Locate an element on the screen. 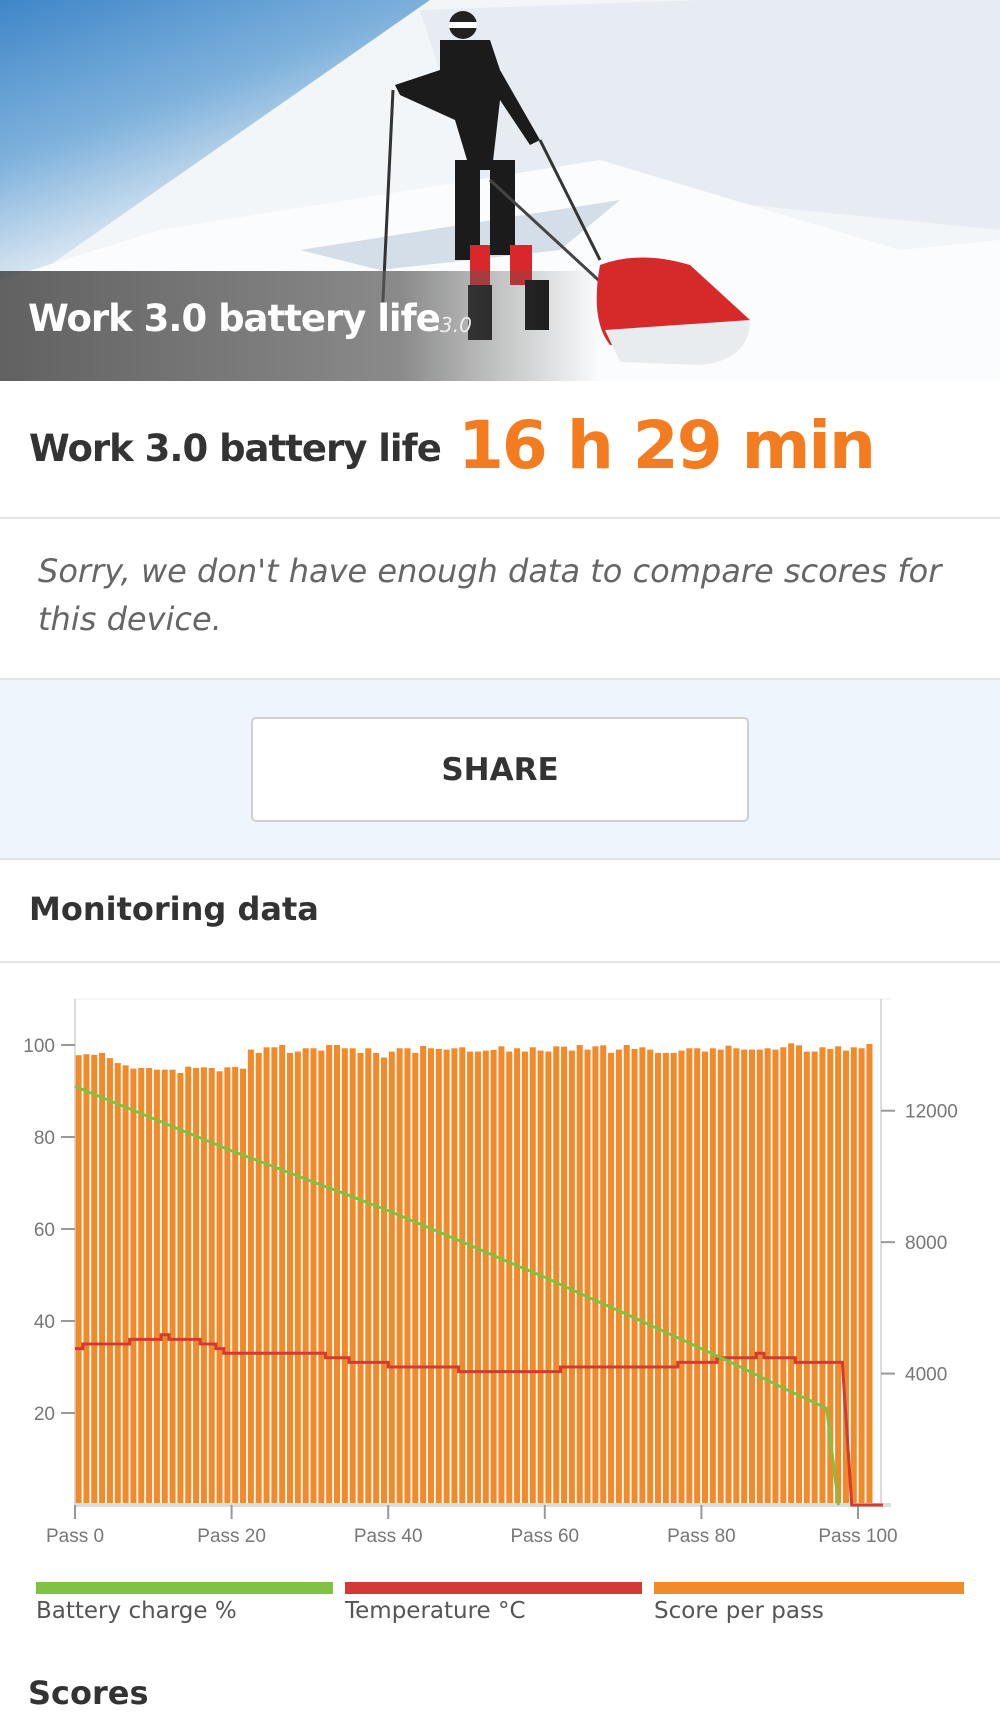 This screenshot has height=1729, width=1000. right-tick-label: 12000 is located at coordinates (931, 1112).